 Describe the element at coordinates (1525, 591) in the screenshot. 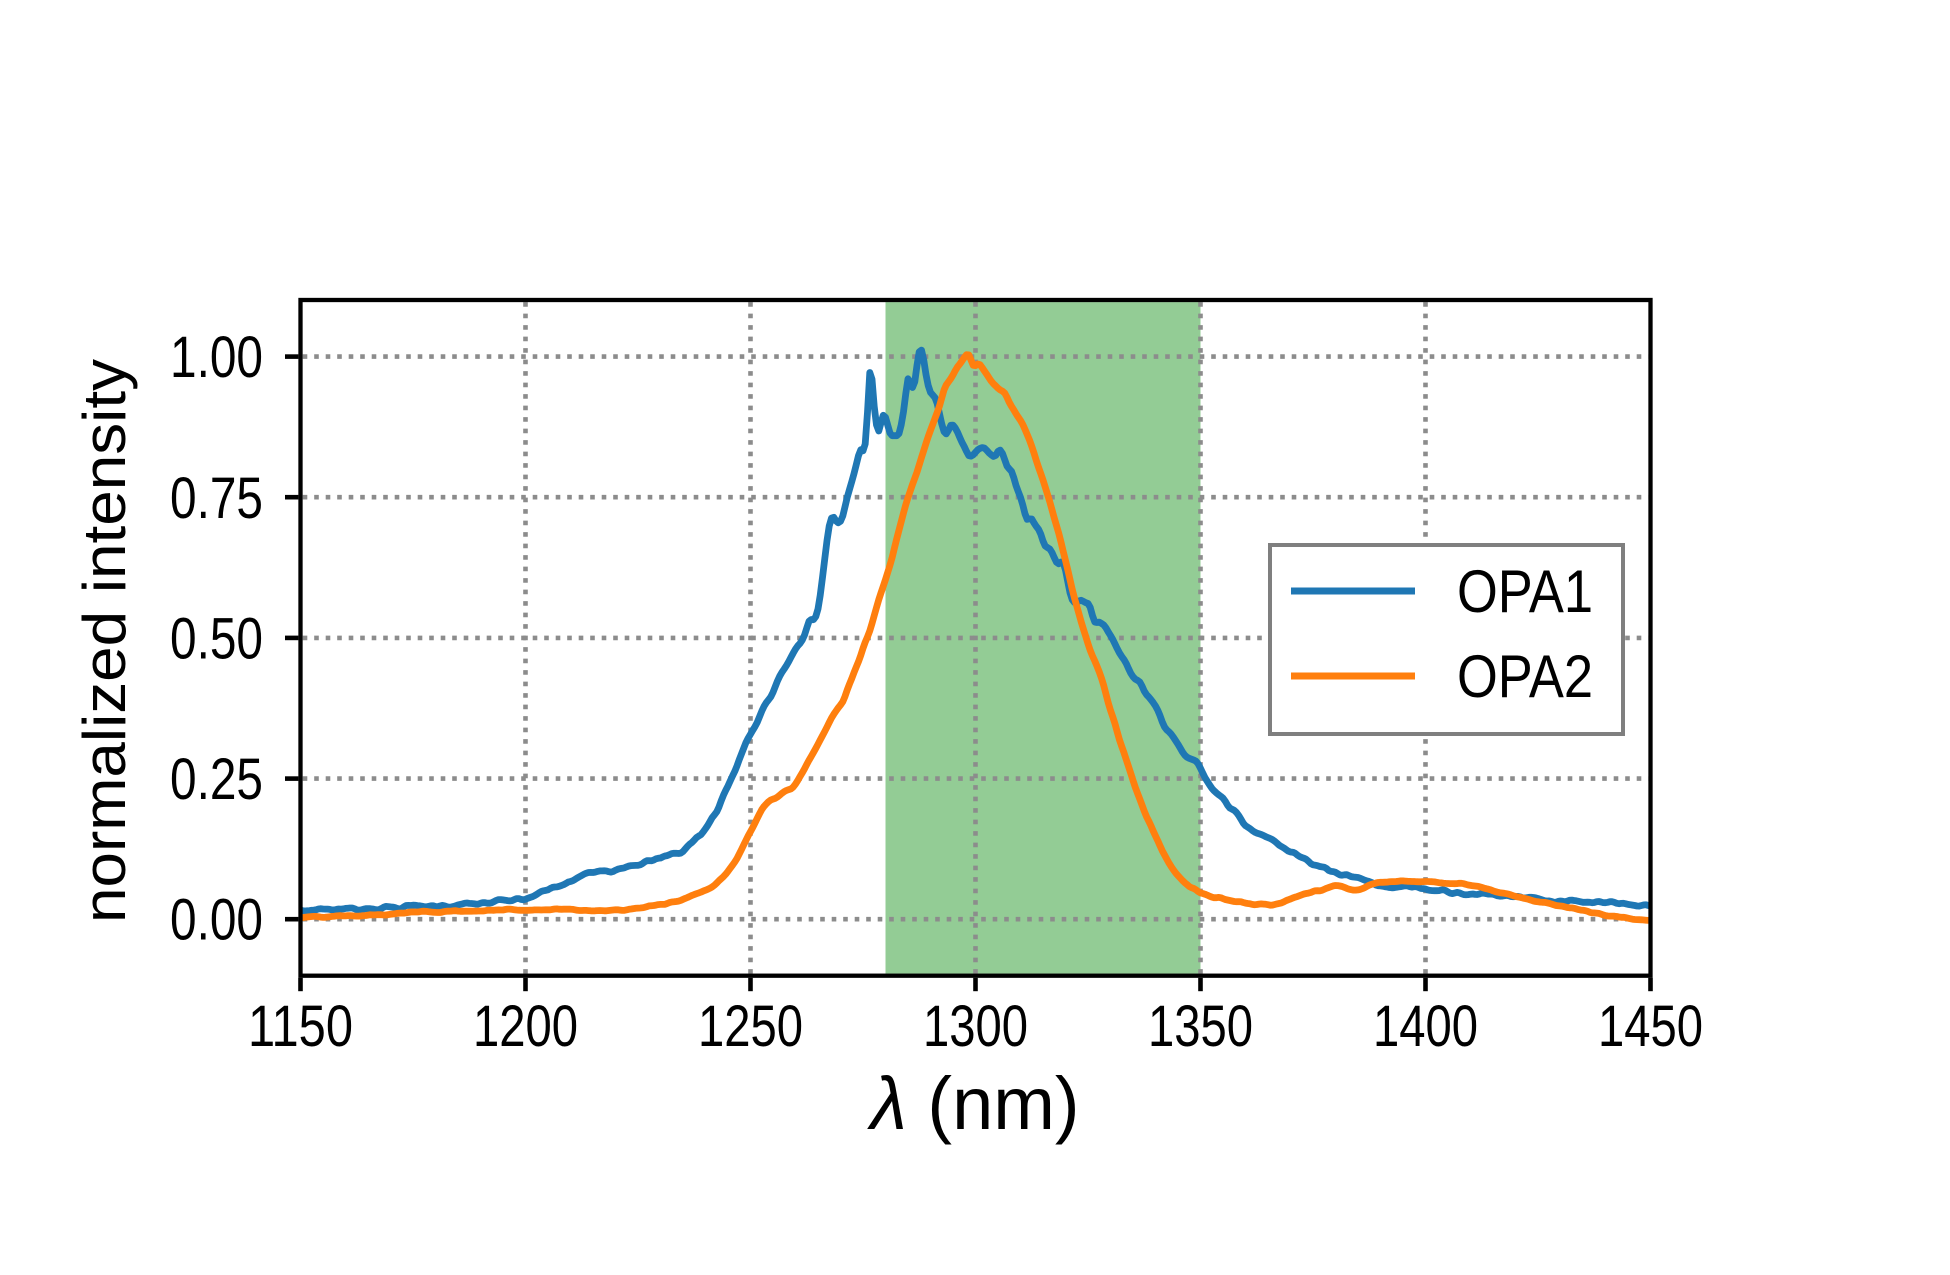

I see `svg-text: OPA1` at that location.